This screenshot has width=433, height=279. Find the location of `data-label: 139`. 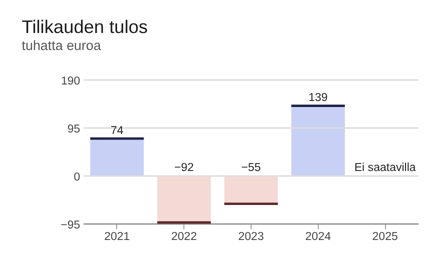

data-label: 139 is located at coordinates (318, 98).